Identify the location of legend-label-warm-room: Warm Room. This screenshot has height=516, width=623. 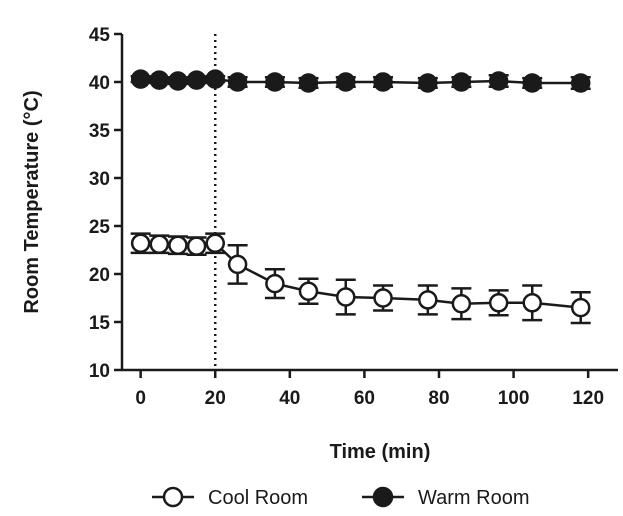
(473, 498).